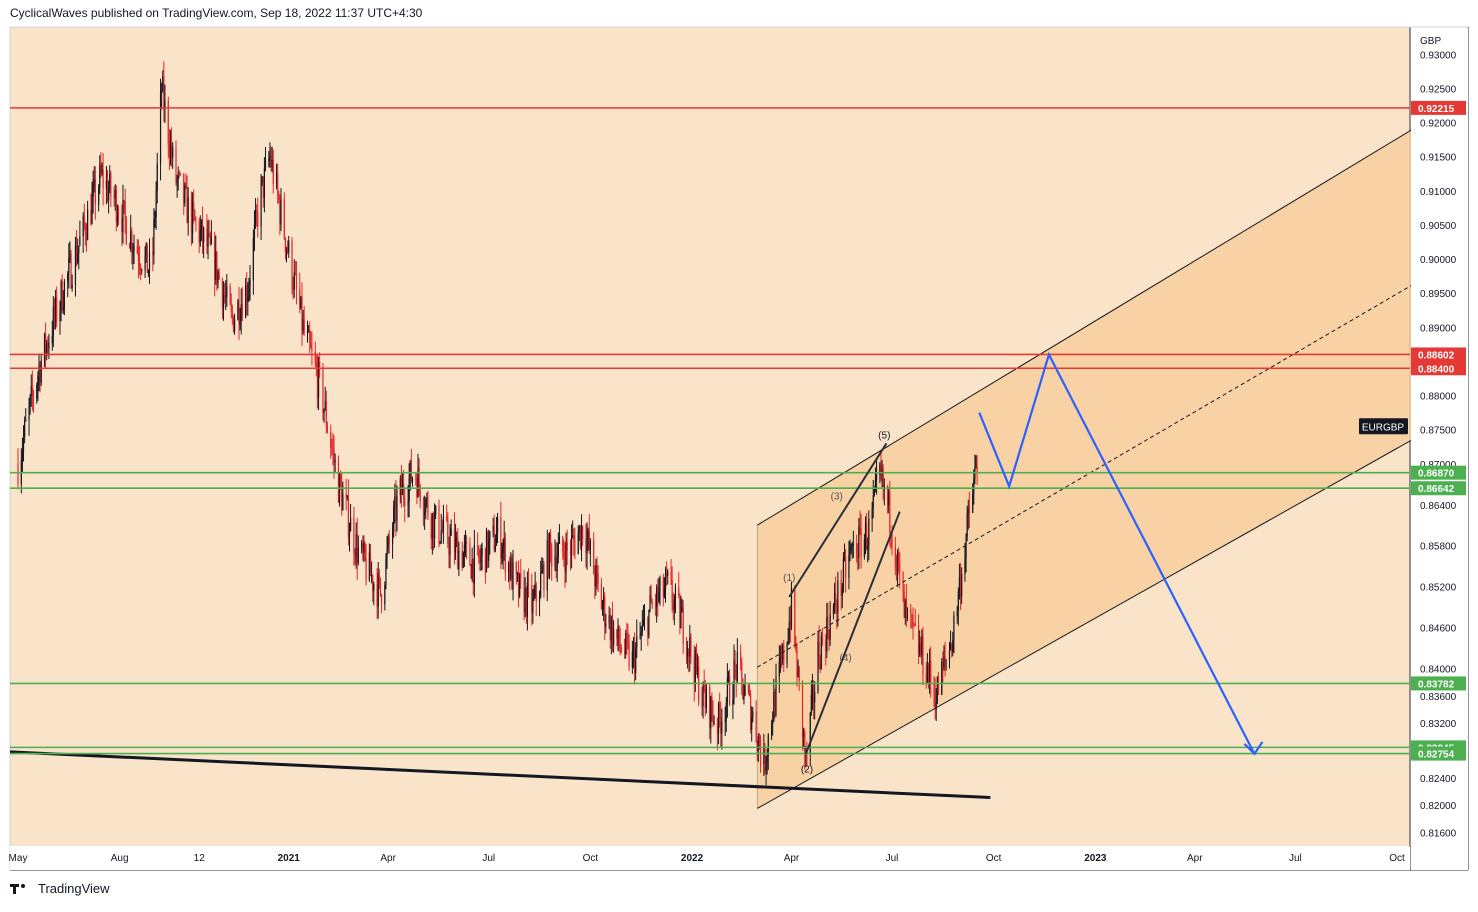 The height and width of the screenshot is (912, 1478). Describe the element at coordinates (18, 858) in the screenshot. I see `time-tick-label: May` at that location.